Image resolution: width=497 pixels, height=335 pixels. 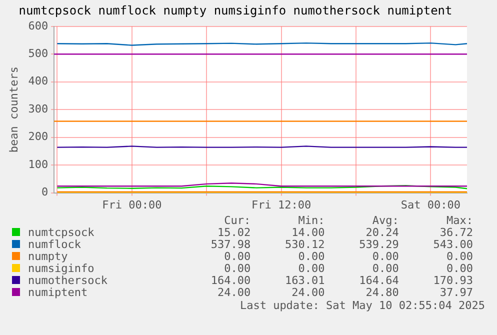 I want to click on text: 170.93, so click(x=453, y=280).